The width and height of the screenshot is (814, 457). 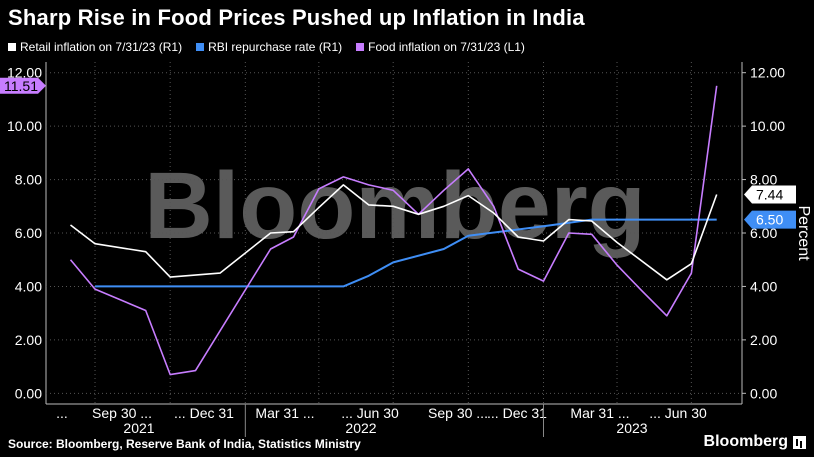 I want to click on footer-brand: Bloomberg, so click(x=755, y=442).